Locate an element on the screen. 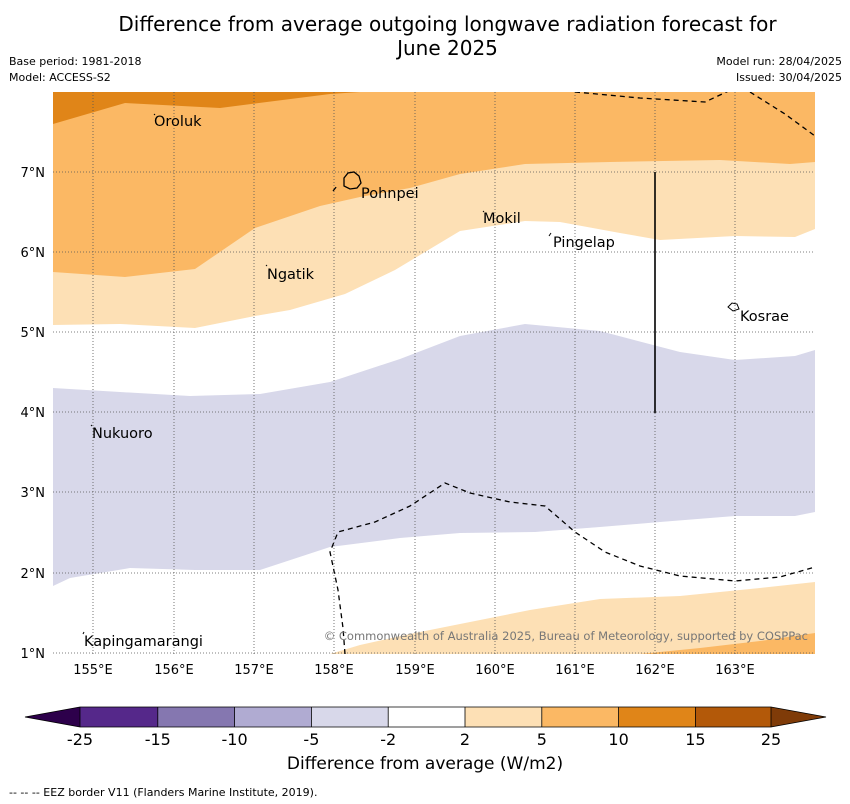 This screenshot has width=850, height=804. title-line-2: June 2025 is located at coordinates (447, 48).